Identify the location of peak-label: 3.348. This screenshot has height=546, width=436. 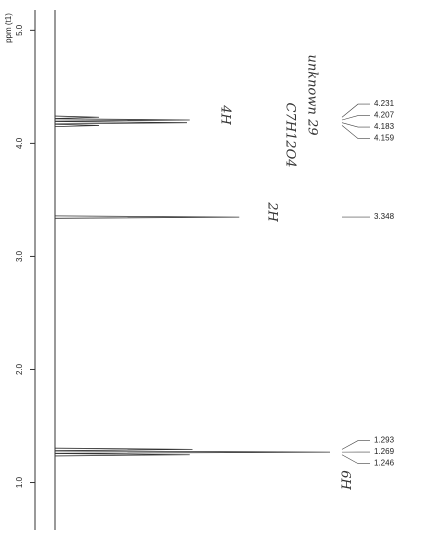
(384, 216).